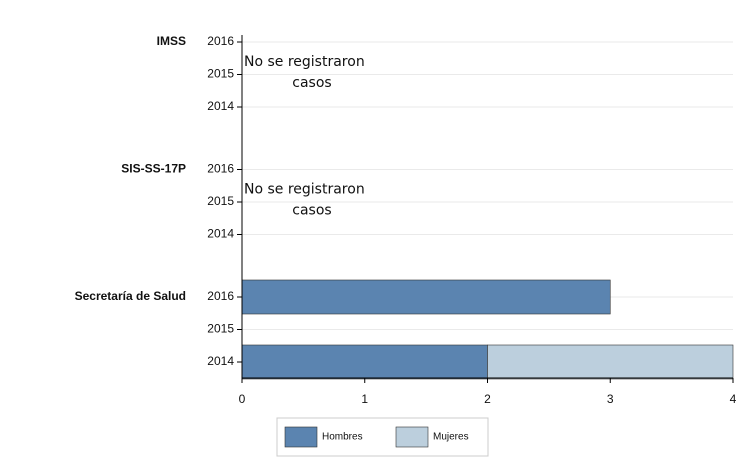 Image resolution: width=746 pixels, height=466 pixels. Describe the element at coordinates (451, 437) in the screenshot. I see `legend-label: Mujeres` at that location.